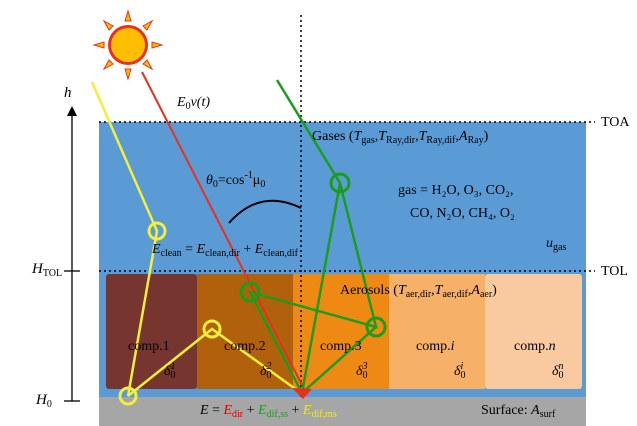 This screenshot has width=637, height=426. I want to click on gases-title: Gases (Tgas,TRay,dir,TRay,dif,ARay), so click(400, 137).